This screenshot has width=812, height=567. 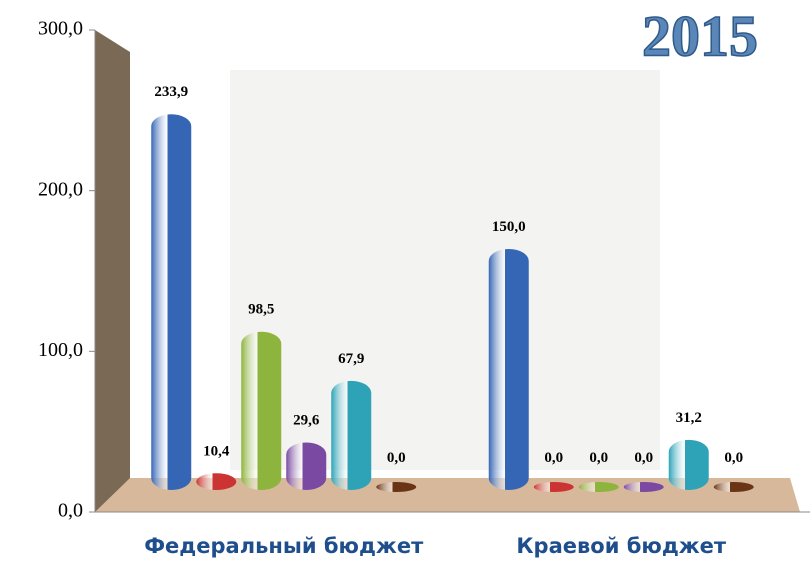 What do you see at coordinates (60, 189) in the screenshot?
I see `y-tick-label: 200,0` at bounding box center [60, 189].